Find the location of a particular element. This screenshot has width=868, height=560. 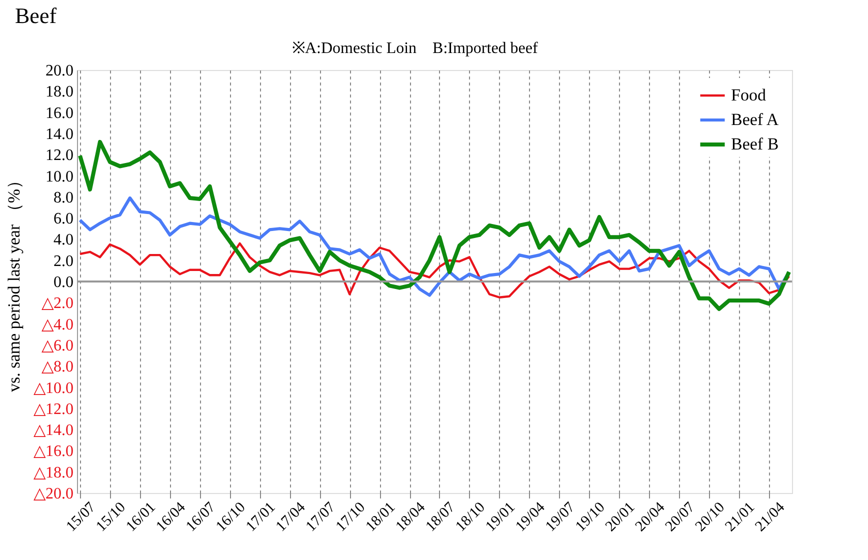

y-tick-label: △6.0 is located at coordinates (58, 345).